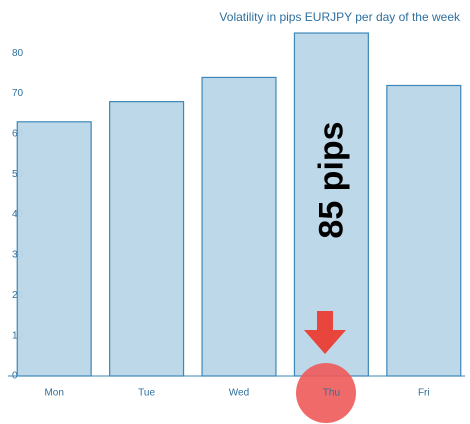 The image size is (470, 424). What do you see at coordinates (18, 93) in the screenshot?
I see `y-tick-label: 70` at bounding box center [18, 93].